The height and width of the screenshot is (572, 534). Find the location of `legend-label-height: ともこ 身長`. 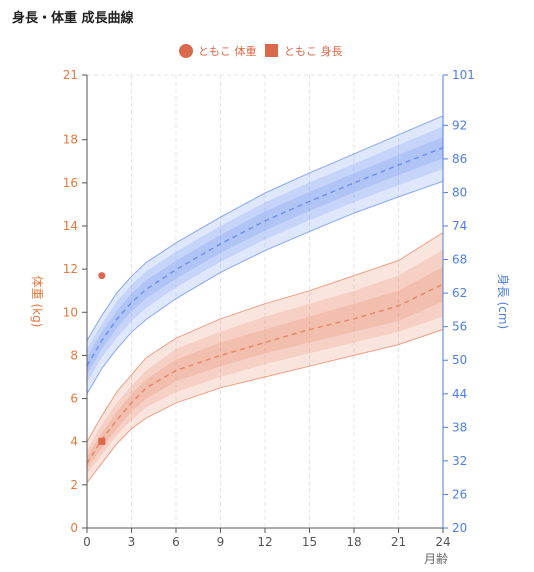

legend-label-height: ともこ 身長 is located at coordinates (313, 51).